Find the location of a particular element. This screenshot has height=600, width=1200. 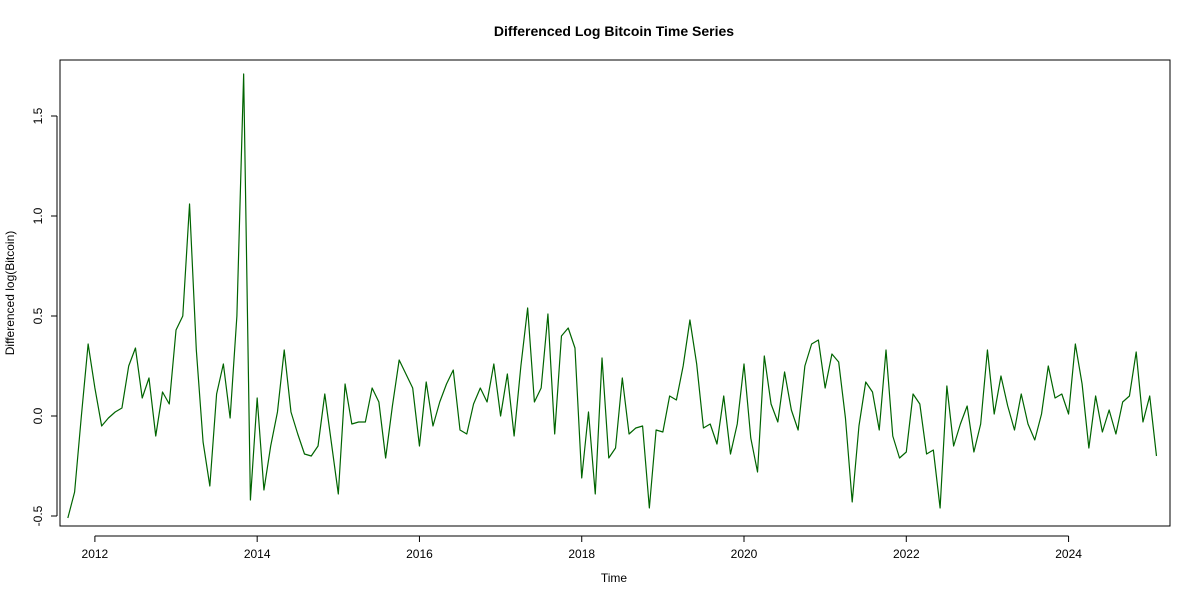

x-tick-label: 2018 is located at coordinates (581, 554).